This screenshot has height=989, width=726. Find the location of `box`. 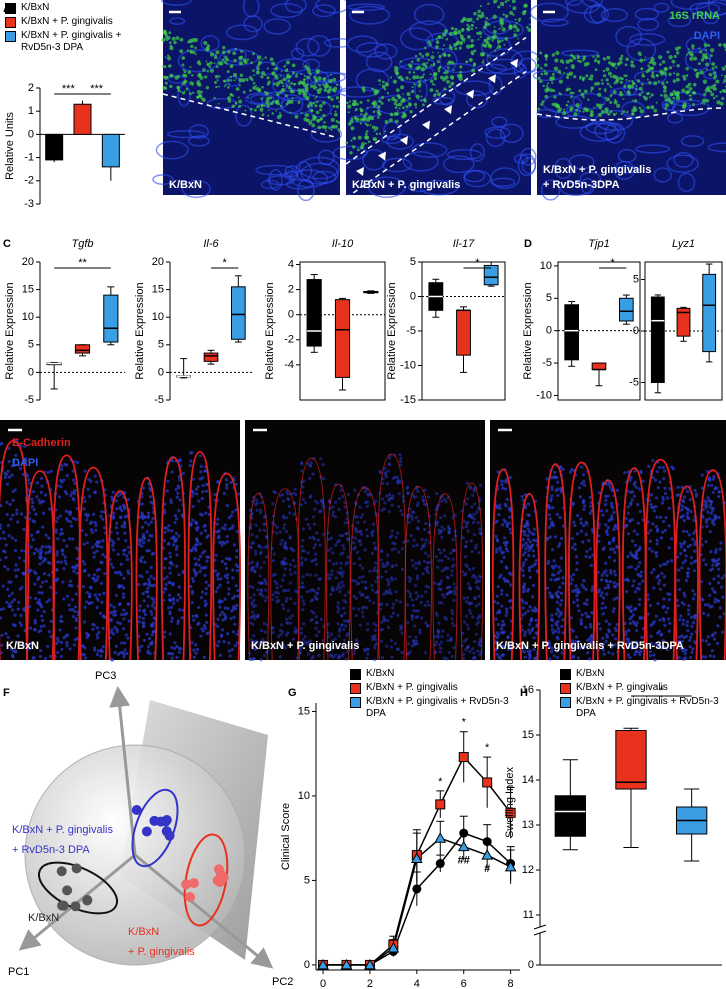

box is located at coordinates (314, 313).